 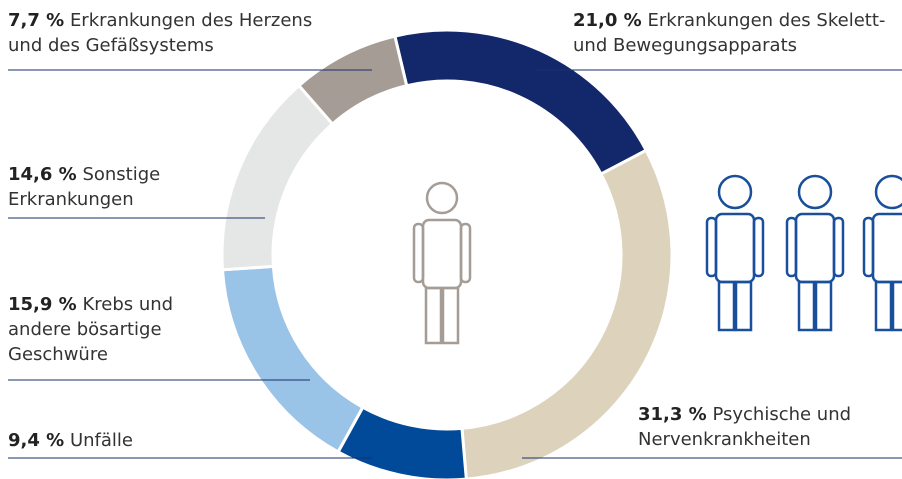 I want to click on segment-label: 31,3 % Psychische und Nervenkrankheiten, so click(x=768, y=427).